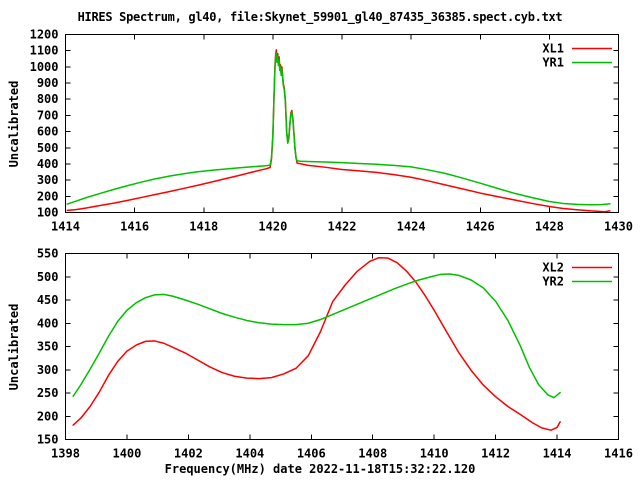 Image resolution: width=640 pixels, height=480 pixels. Describe the element at coordinates (553, 63) in the screenshot. I see `legend-label-YR1: YR1` at that location.